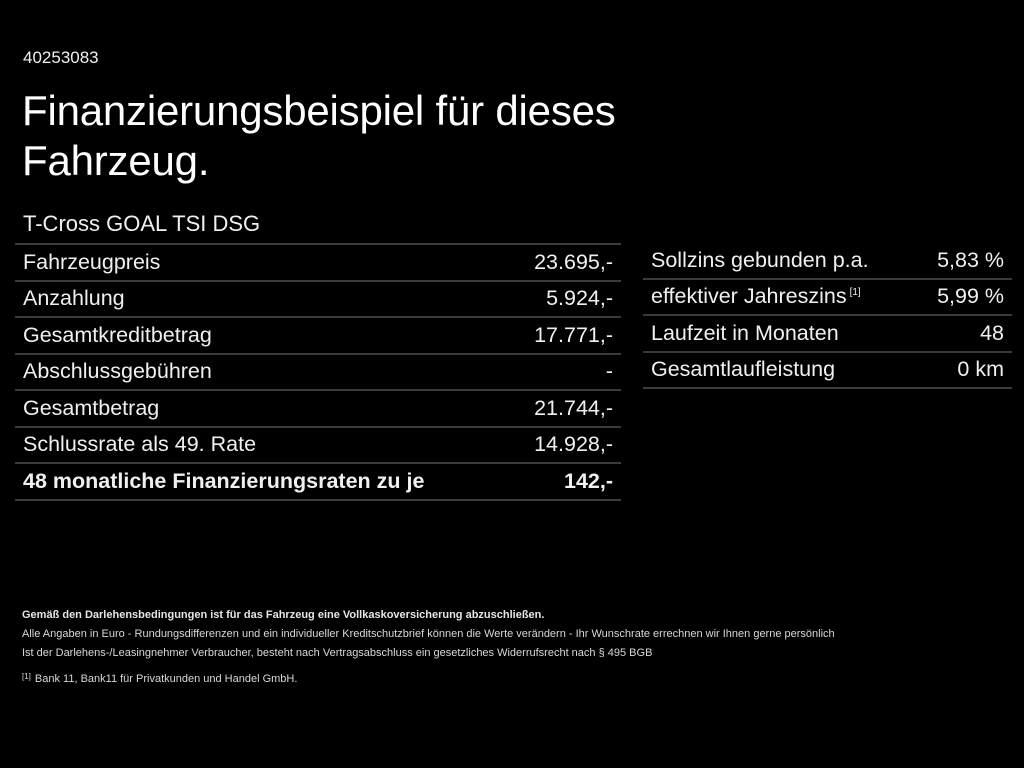 This screenshot has height=768, width=1024. I want to click on row-value: 21.744,-, so click(573, 407).